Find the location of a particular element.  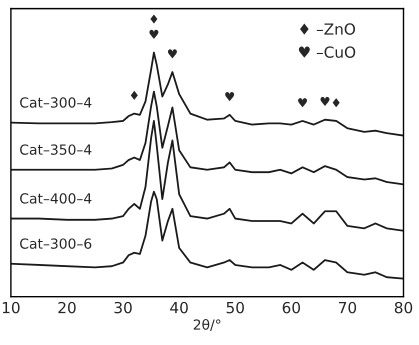

annotation: ♥ –CuO is located at coordinates (327, 52).